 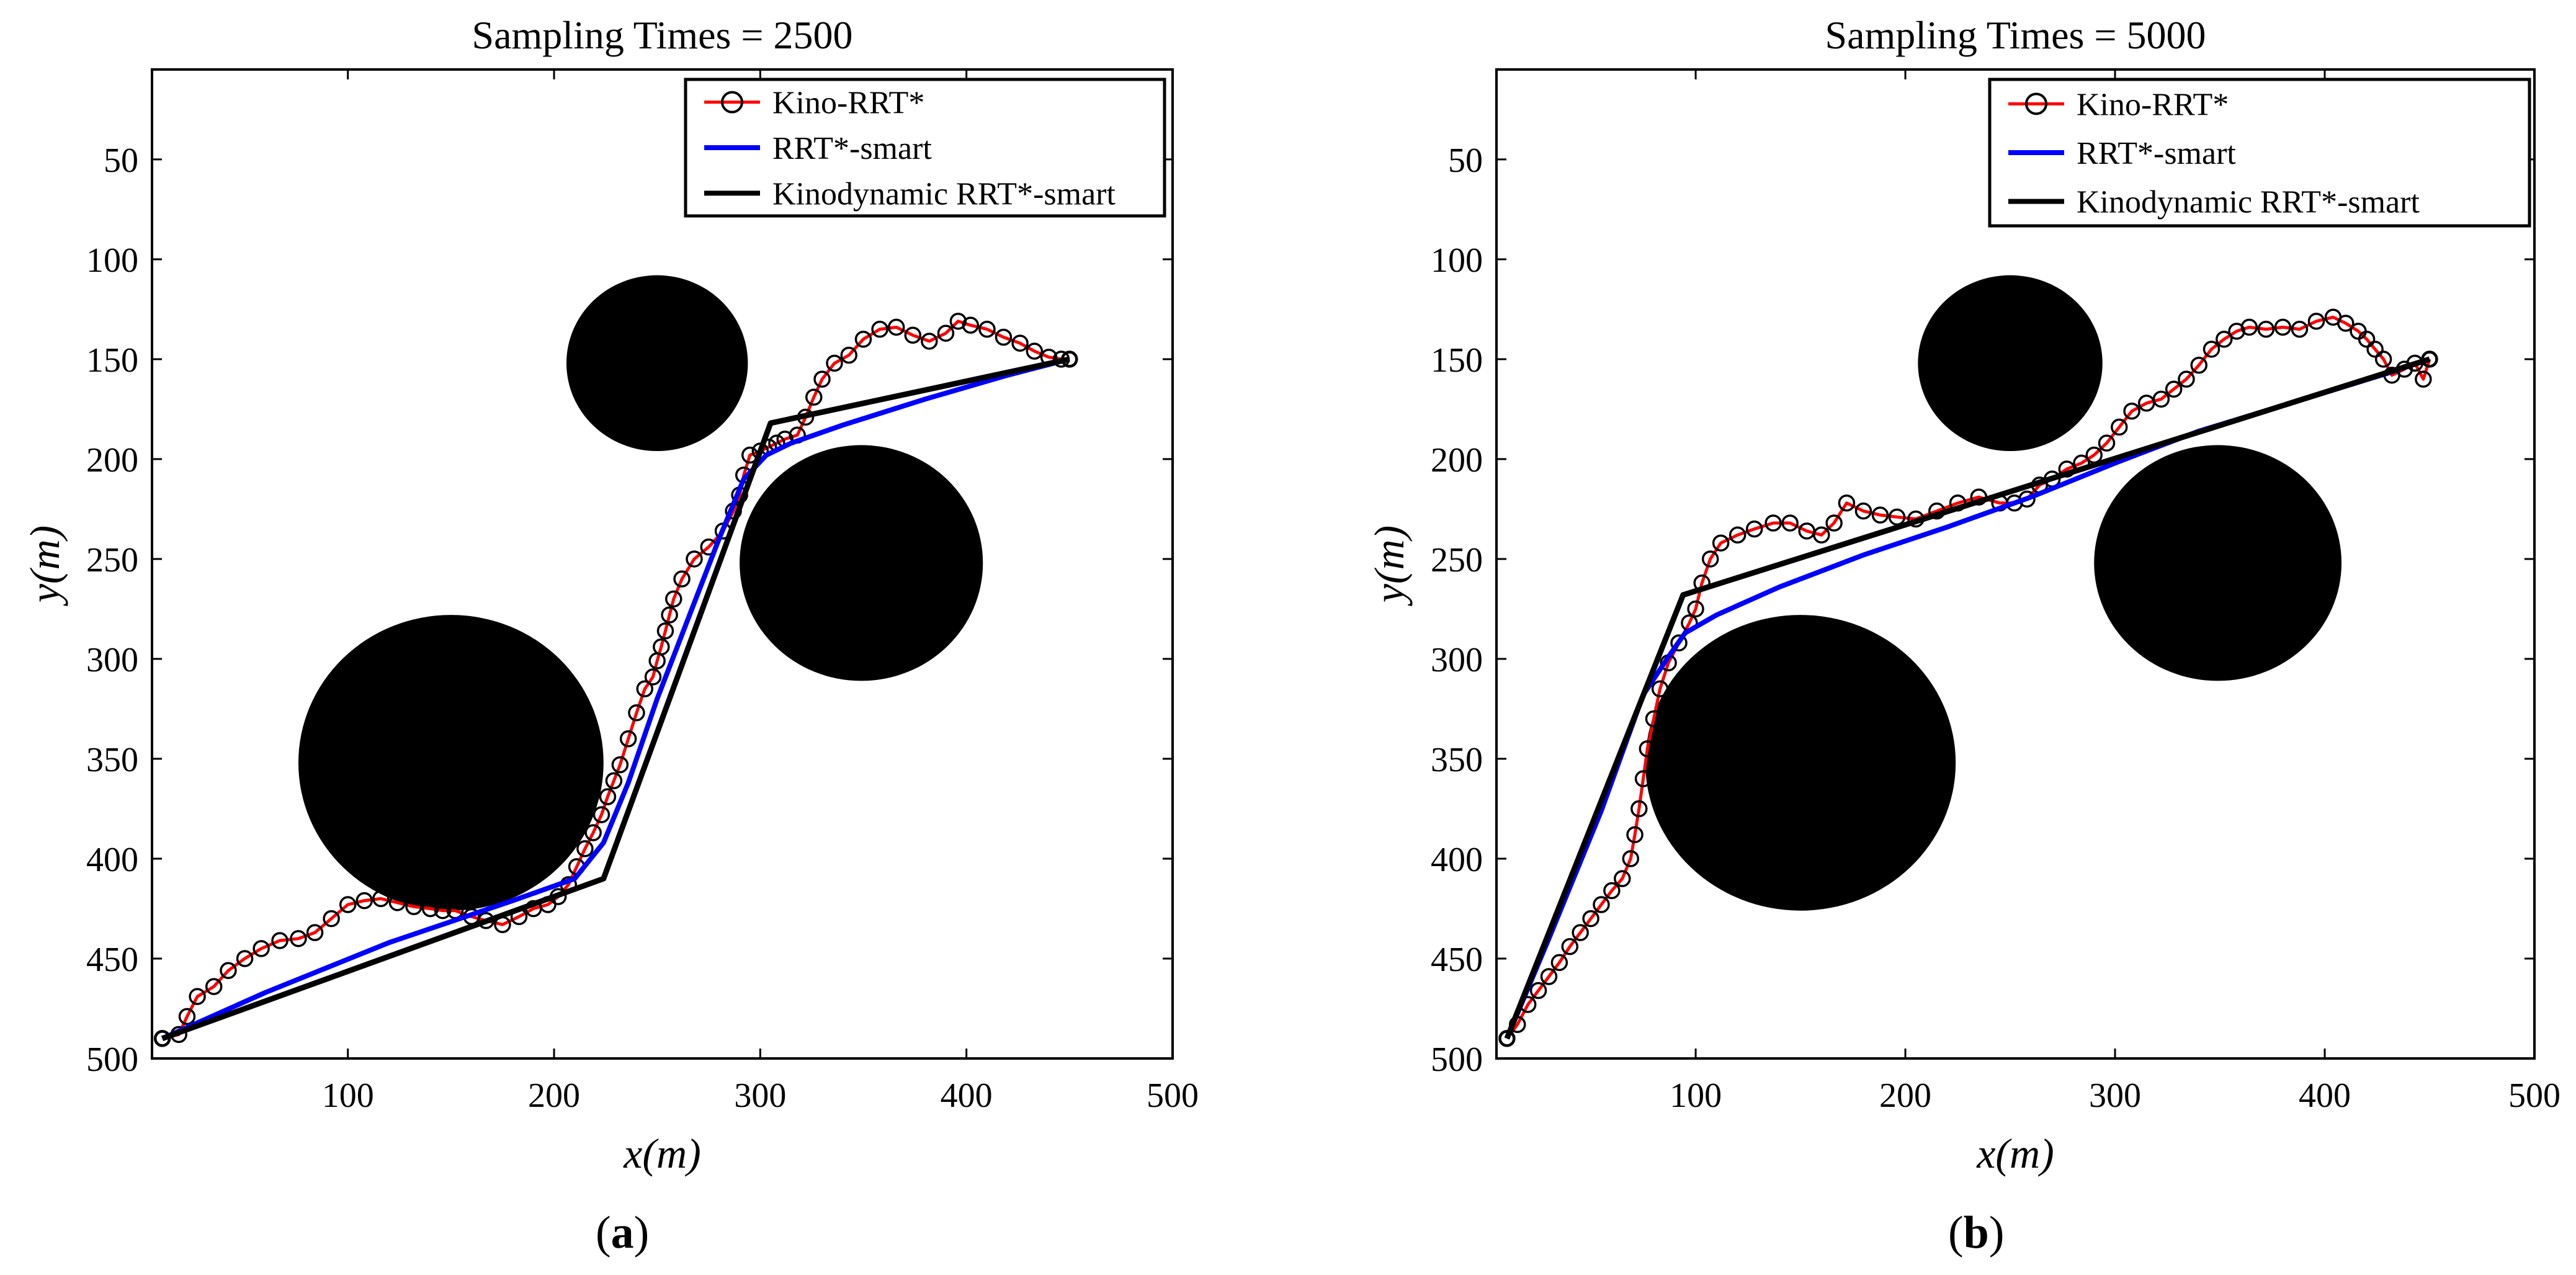 What do you see at coordinates (1800, 763) in the screenshot?
I see `obstacle-large-obstacle` at bounding box center [1800, 763].